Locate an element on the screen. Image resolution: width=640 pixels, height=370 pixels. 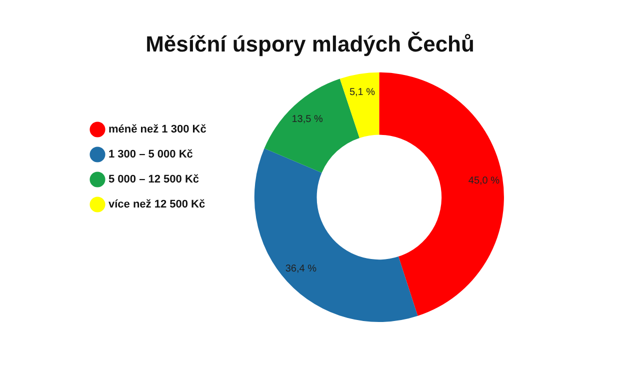
legend-label: 1 300 – 5 000 Kč is located at coordinates (150, 154).